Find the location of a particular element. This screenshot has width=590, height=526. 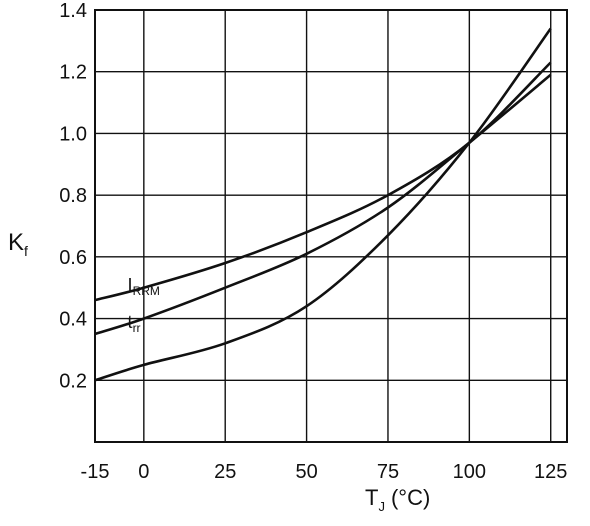

series-label-2: trr is located at coordinates (134, 323).